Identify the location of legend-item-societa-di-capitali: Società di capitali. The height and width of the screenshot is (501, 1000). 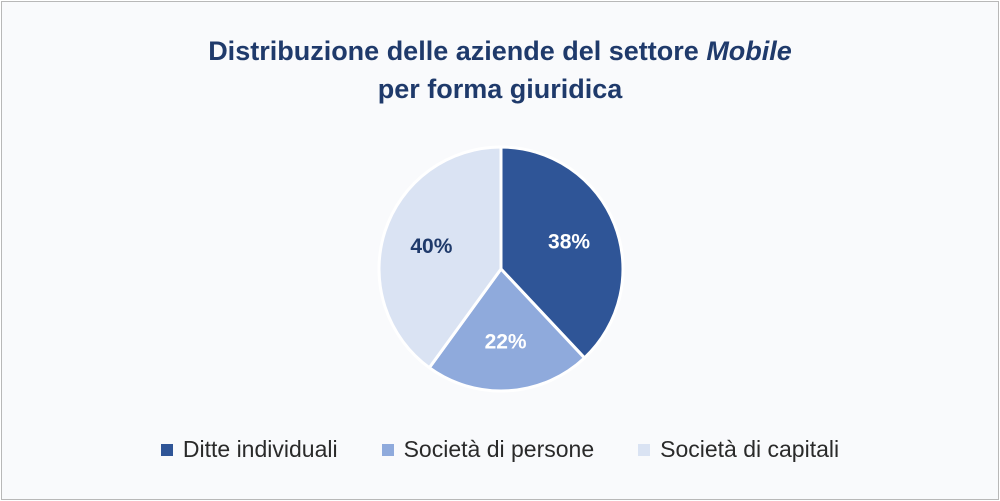
(738, 449).